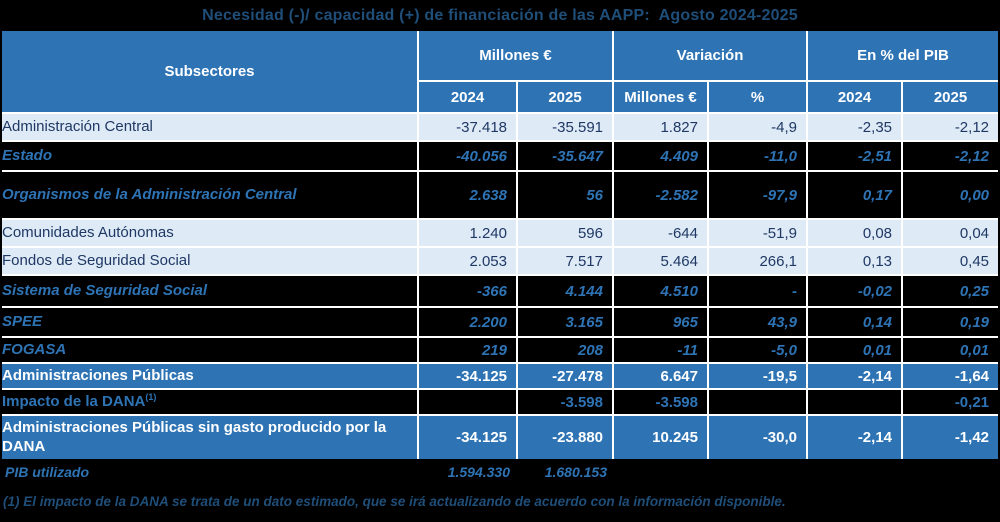 Image resolution: width=1000 pixels, height=522 pixels. Describe the element at coordinates (660, 376) in the screenshot. I see `cell-var-millones: 6.647` at that location.